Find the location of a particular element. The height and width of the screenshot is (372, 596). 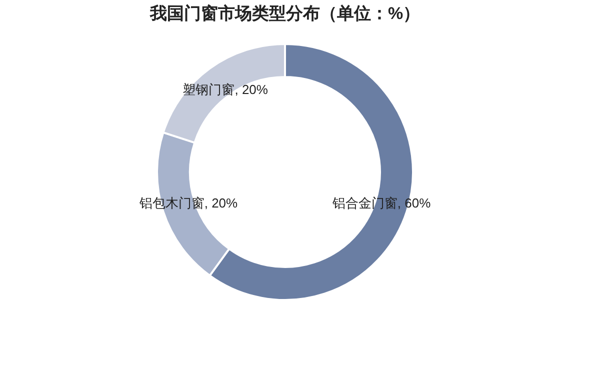

slice-label: 塑钢门窗, 20% is located at coordinates (225, 89).